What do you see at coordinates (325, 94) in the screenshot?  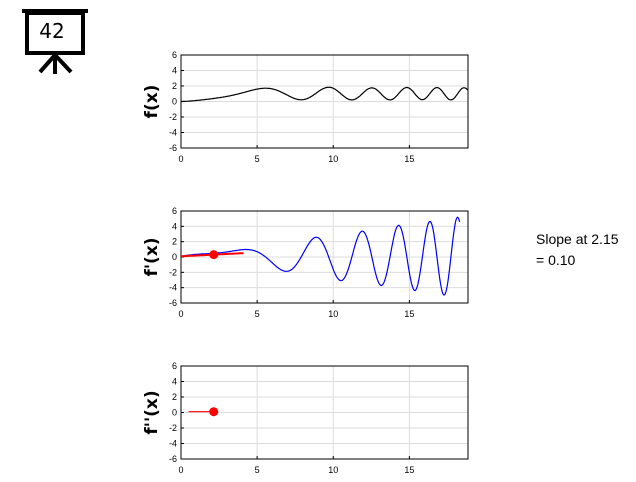 I see `f-curve` at bounding box center [325, 94].